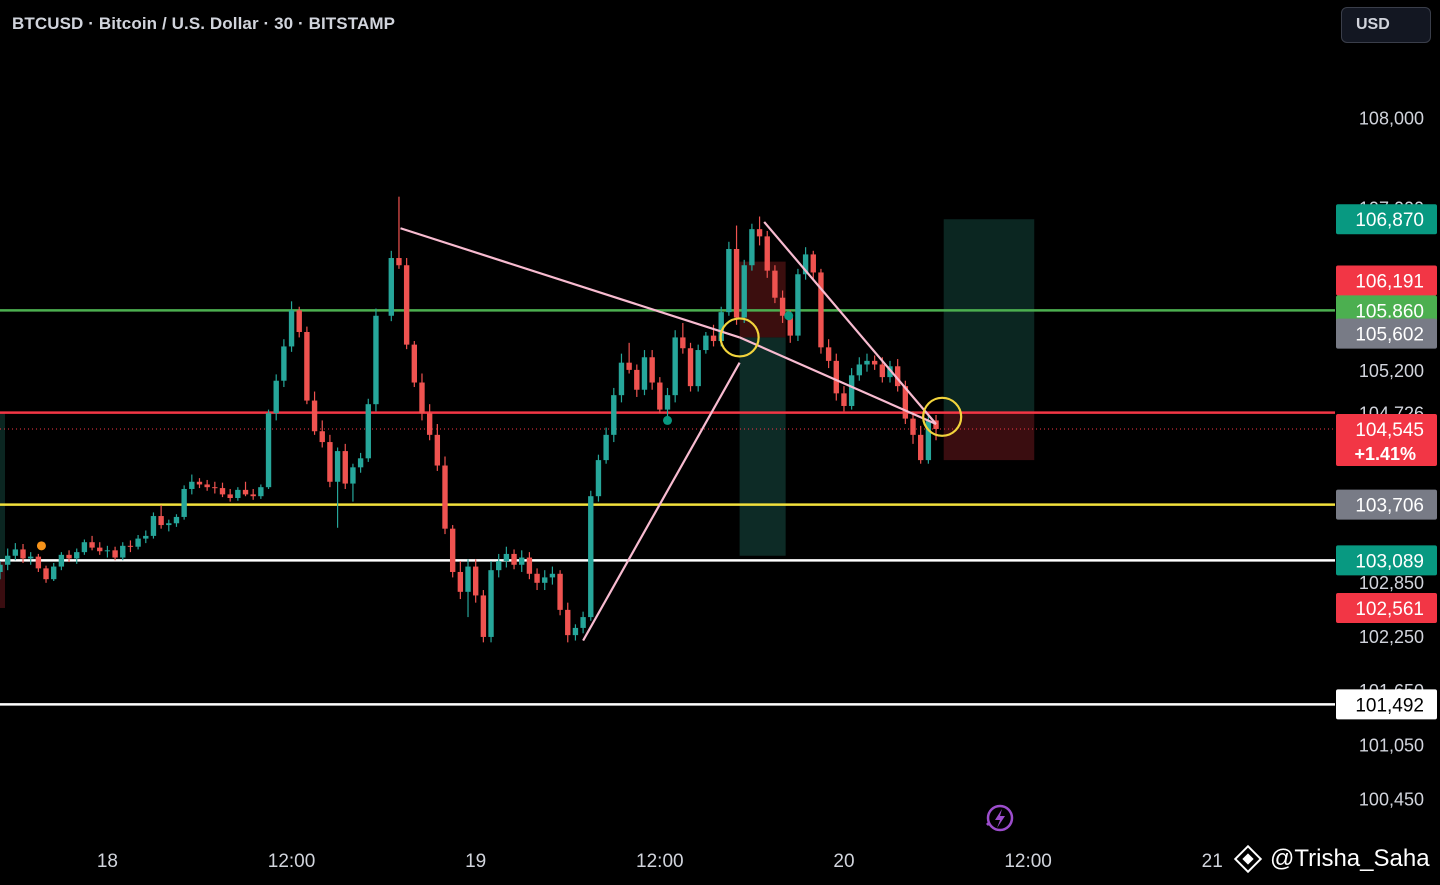  Describe the element at coordinates (1350, 858) in the screenshot. I see `watermark-text: @Trisha_Saha` at that location.